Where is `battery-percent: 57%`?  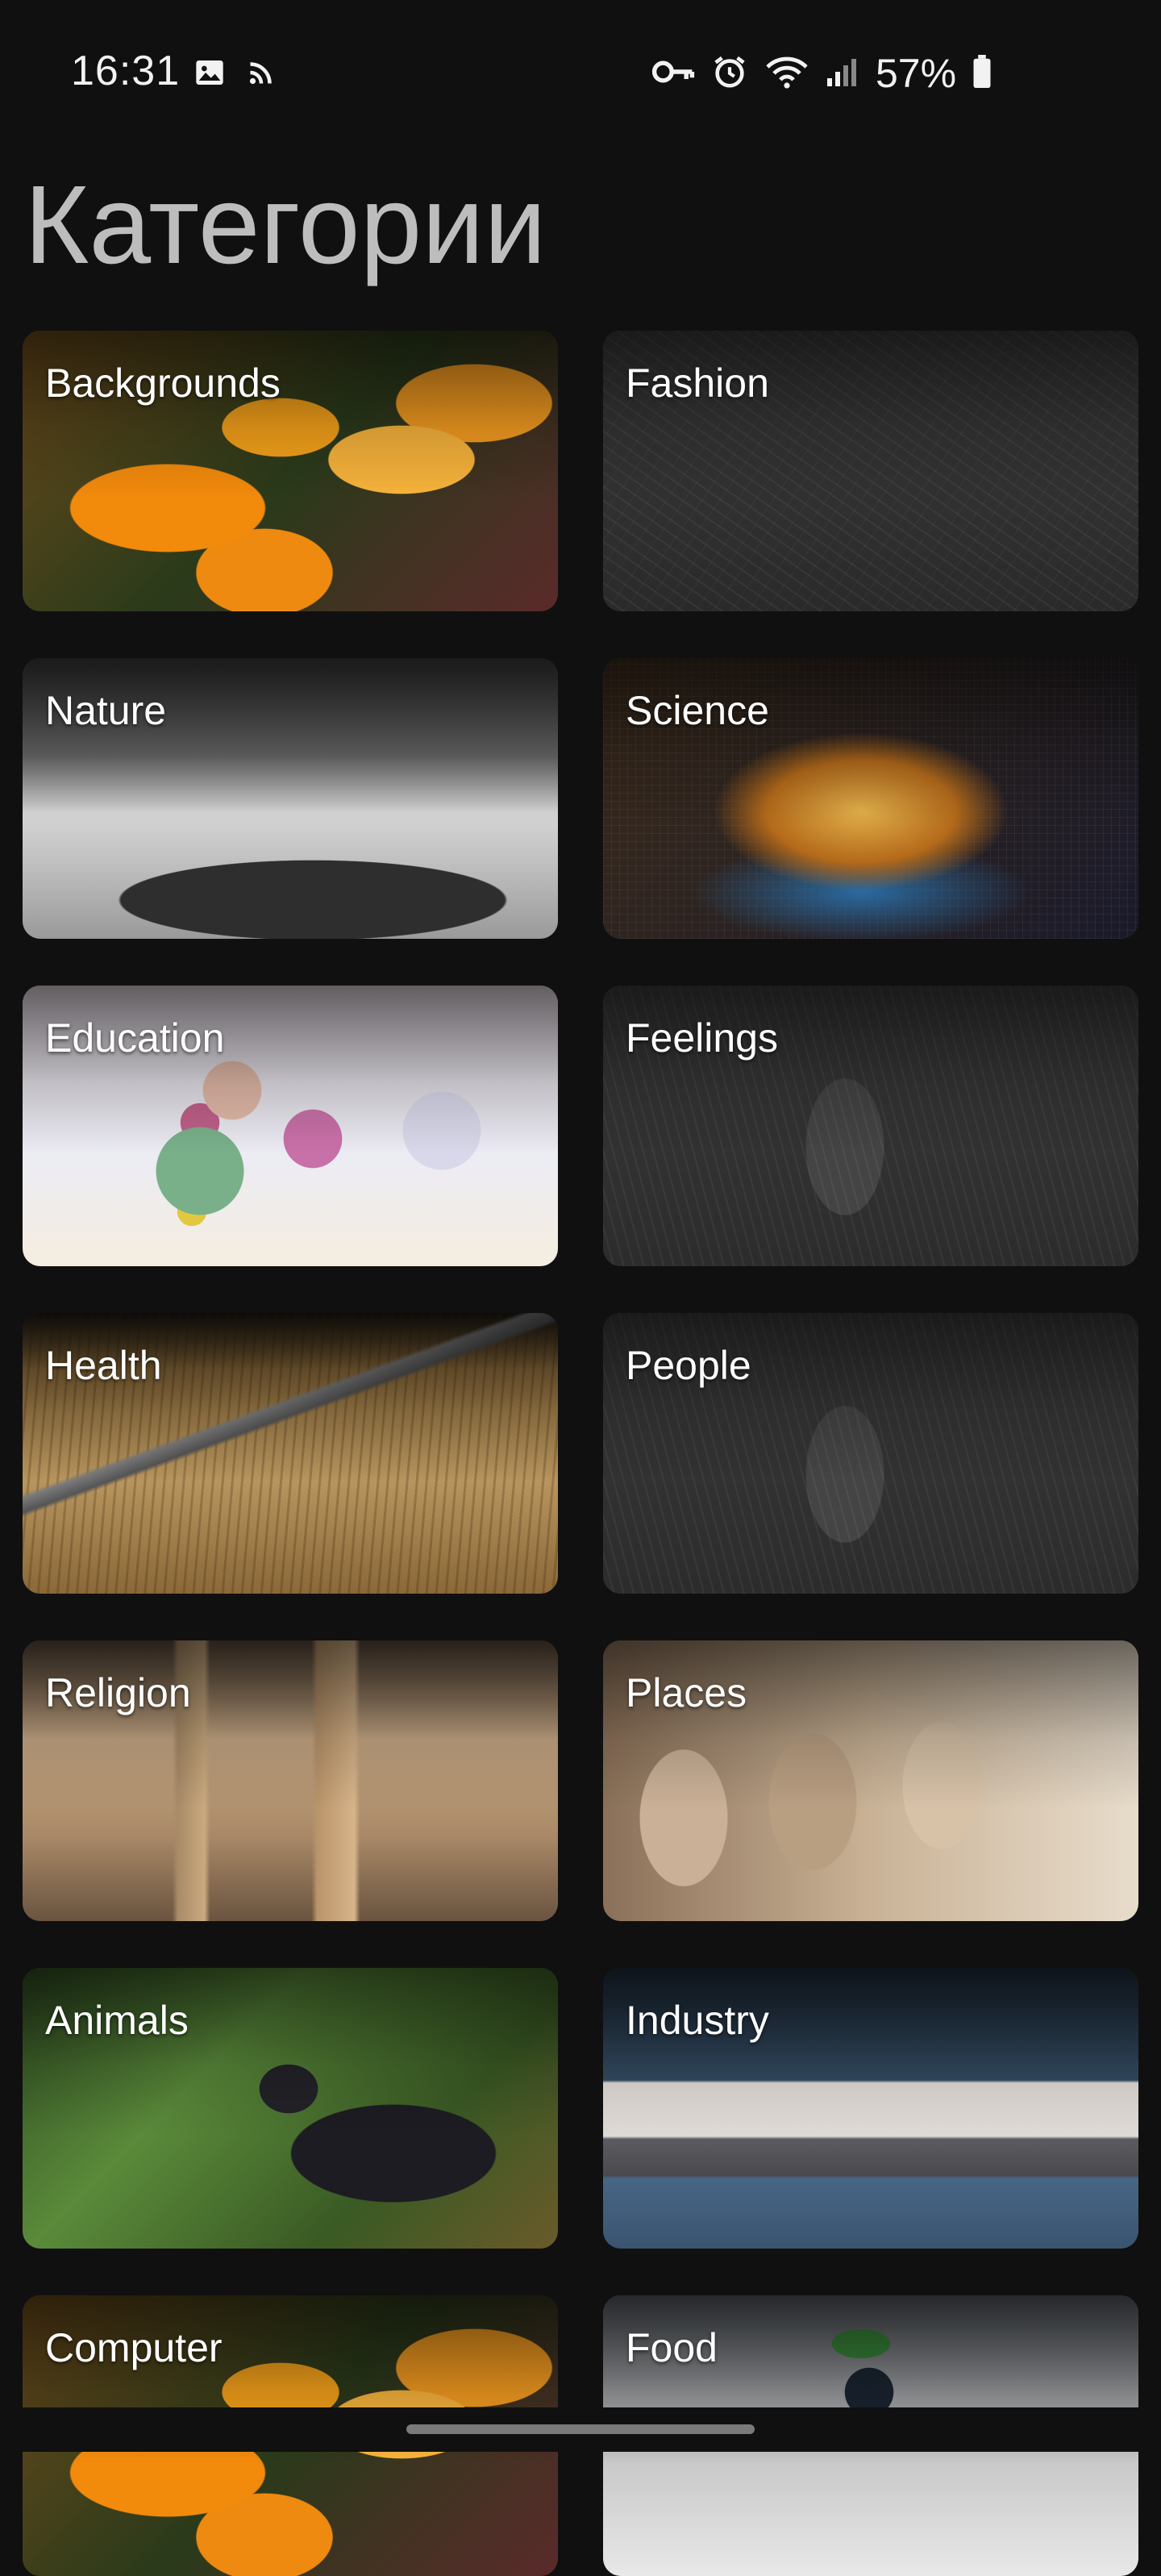
battery-percent: 57% is located at coordinates (917, 73).